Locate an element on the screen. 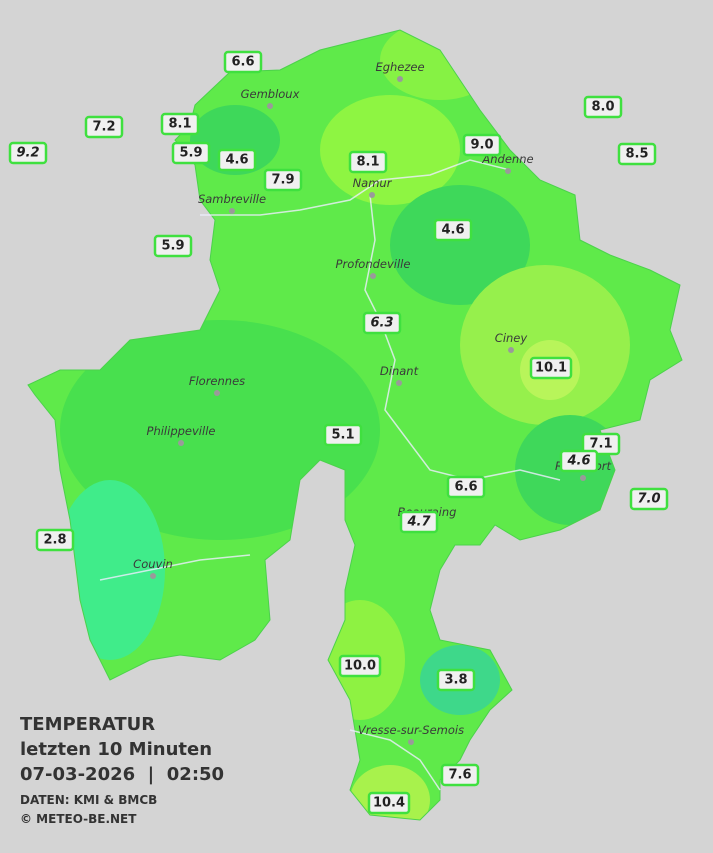 The width and height of the screenshot is (713, 853). city-label: Profondeville is located at coordinates (373, 264).